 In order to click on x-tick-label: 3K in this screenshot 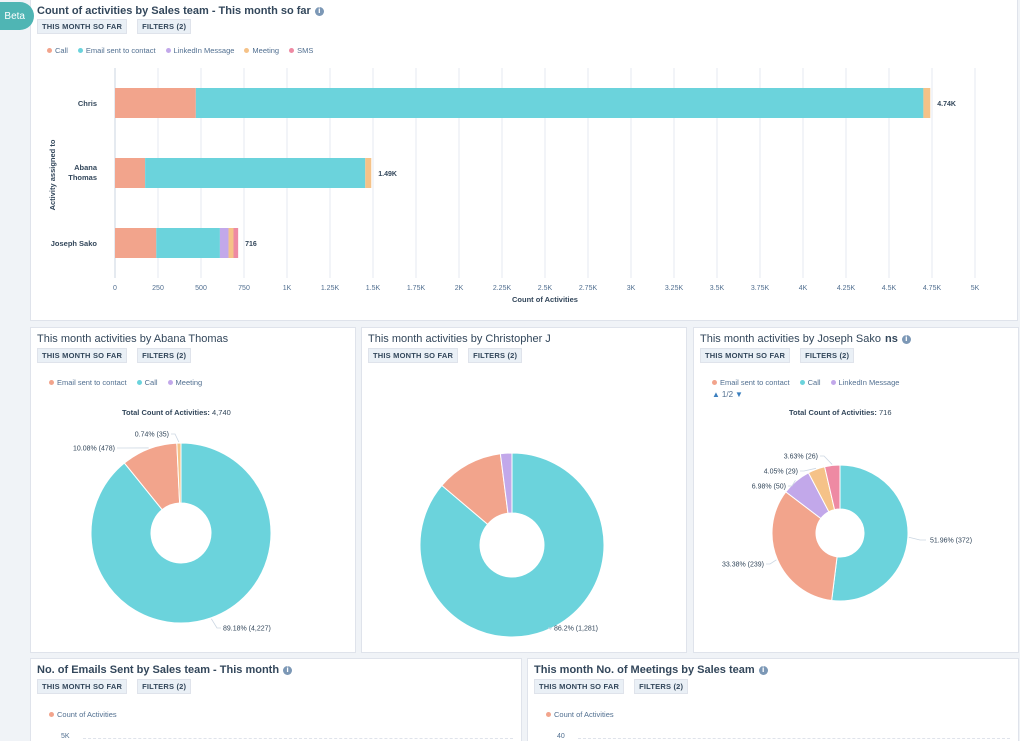, I will do `click(631, 288)`.